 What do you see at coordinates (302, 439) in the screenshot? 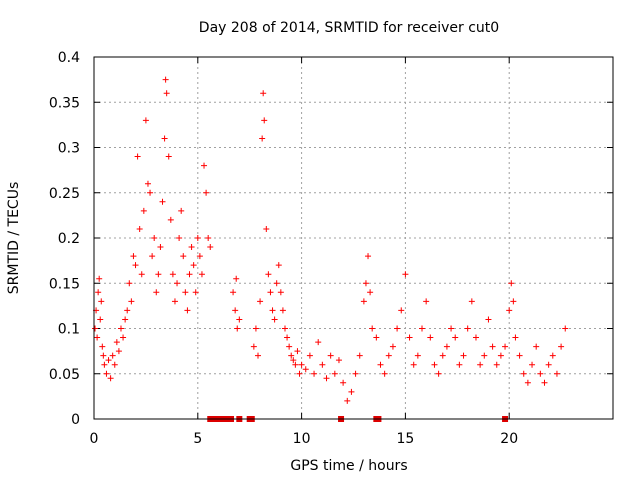
I see `x-tick-label: 10` at bounding box center [302, 439].